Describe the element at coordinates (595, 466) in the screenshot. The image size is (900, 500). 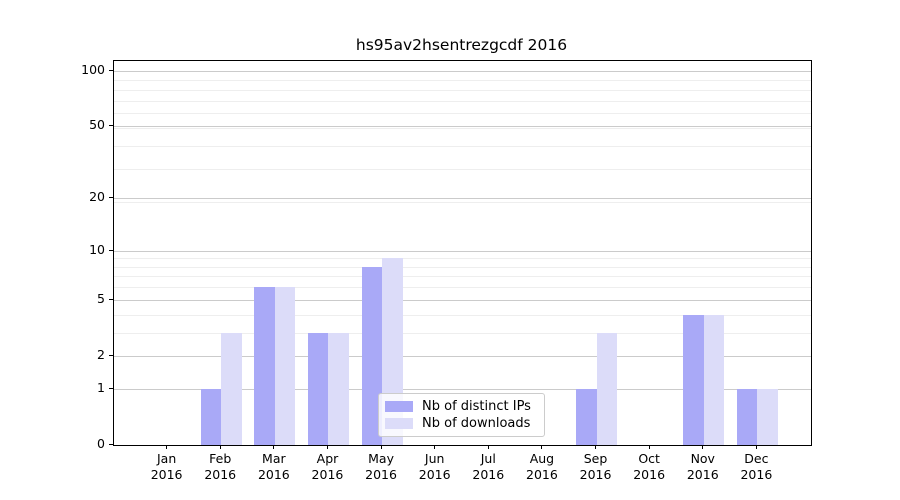
I see `x-tick-label: Sep 2016` at that location.